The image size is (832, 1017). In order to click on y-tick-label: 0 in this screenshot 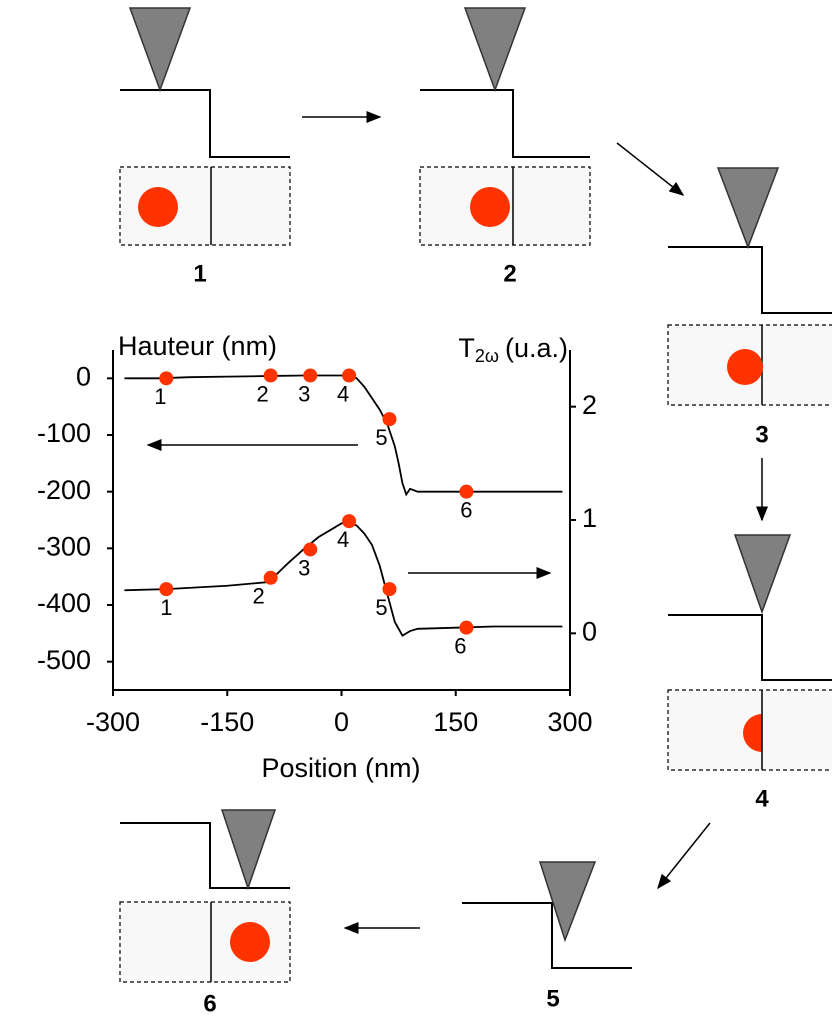, I will do `click(83, 376)`.